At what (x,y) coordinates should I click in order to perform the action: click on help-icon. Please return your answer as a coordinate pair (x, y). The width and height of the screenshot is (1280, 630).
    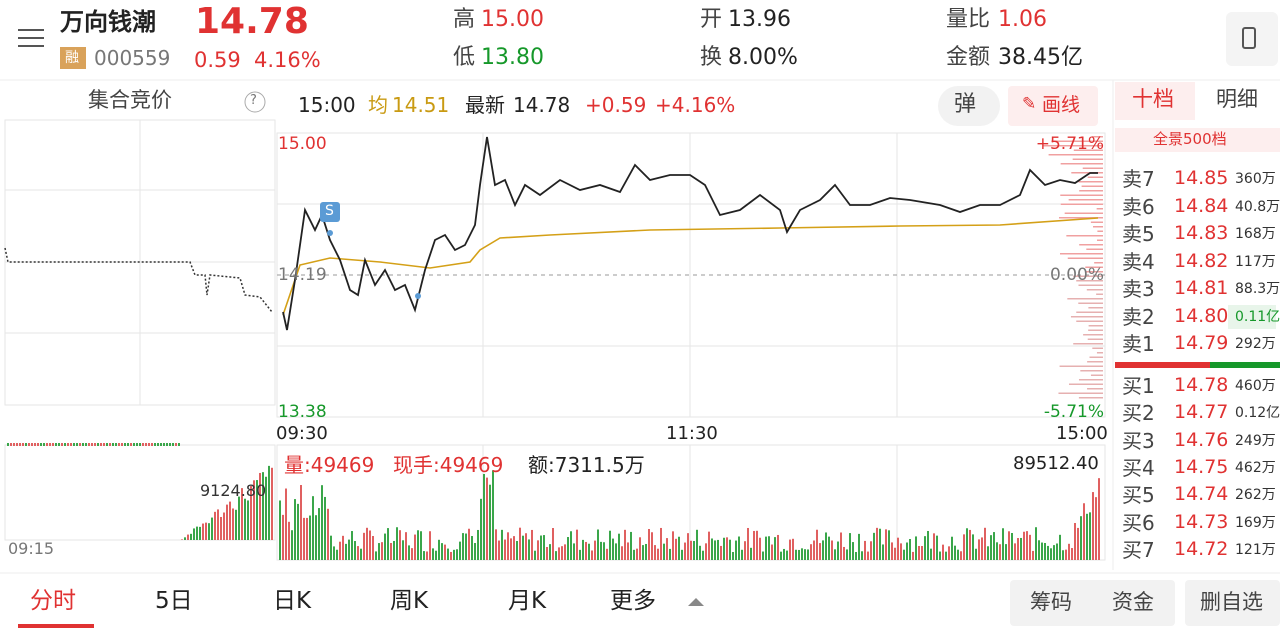
    Looking at the image, I should click on (255, 102).